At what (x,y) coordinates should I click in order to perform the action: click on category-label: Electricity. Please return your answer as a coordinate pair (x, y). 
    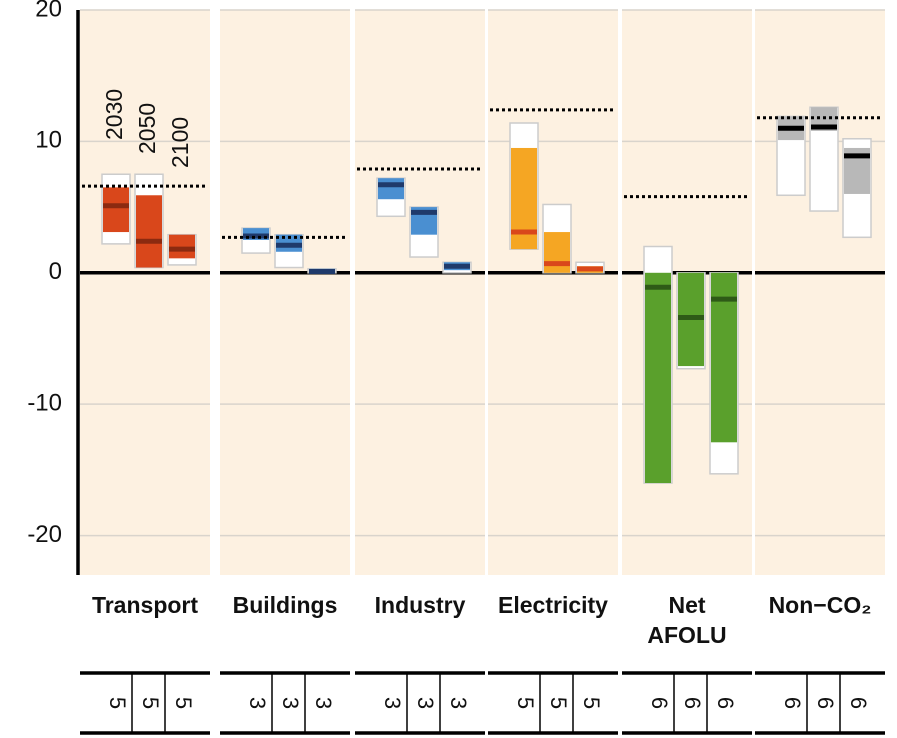
    Looking at the image, I should click on (553, 605).